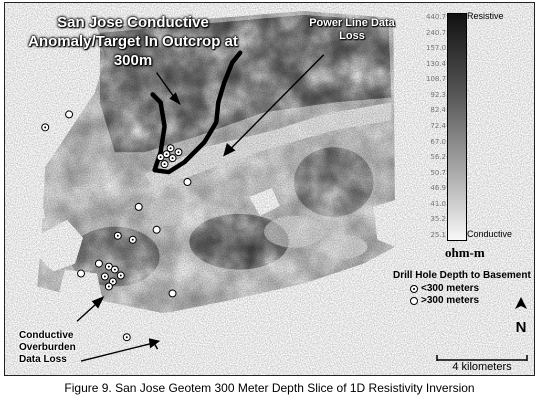  Describe the element at coordinates (196, 112) in the screenshot. I see `anomaly-outline` at that location.